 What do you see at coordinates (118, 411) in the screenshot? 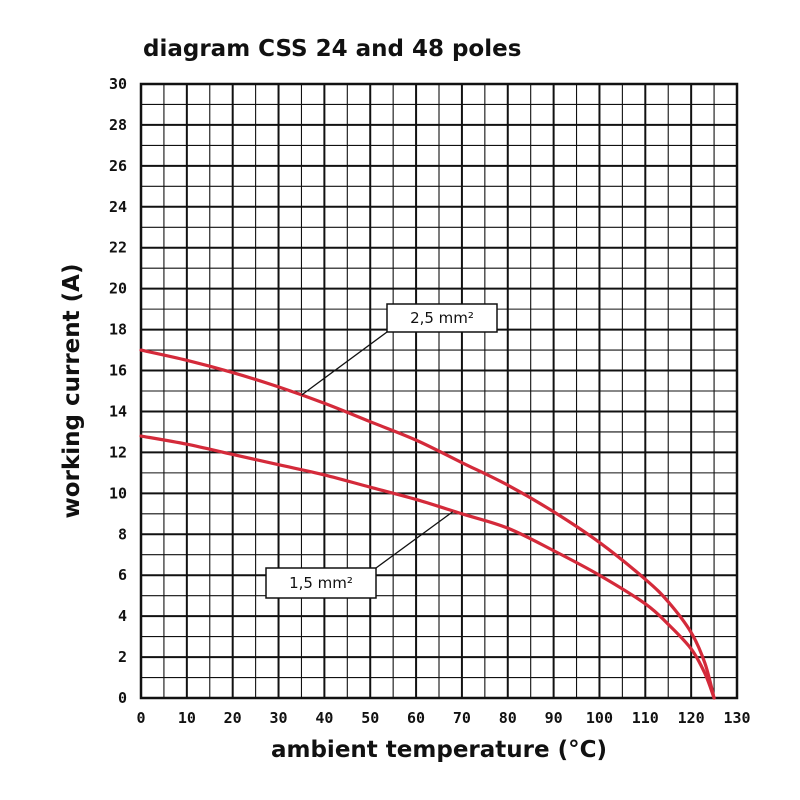
I see `y-tick-label: 14` at bounding box center [118, 411].